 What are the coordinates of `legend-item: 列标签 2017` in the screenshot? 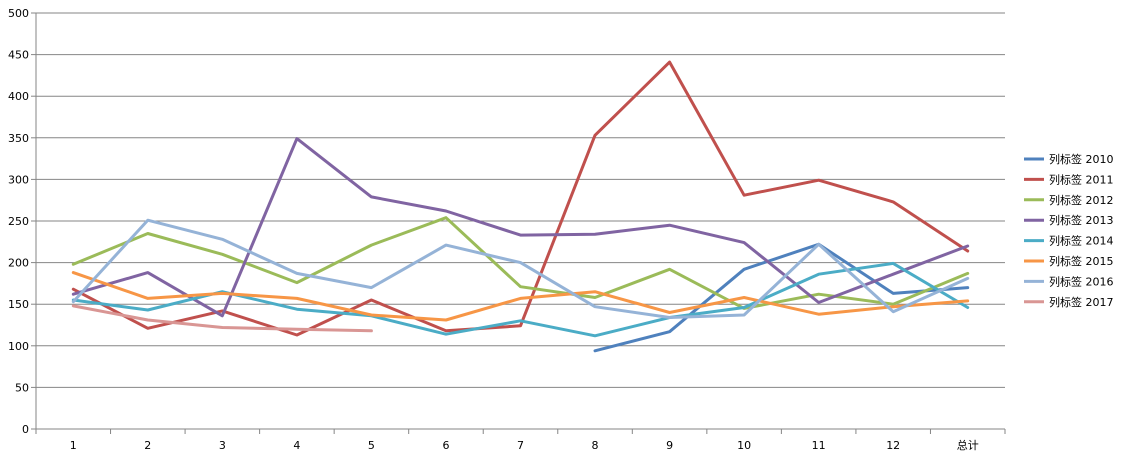 It's located at (1069, 302).